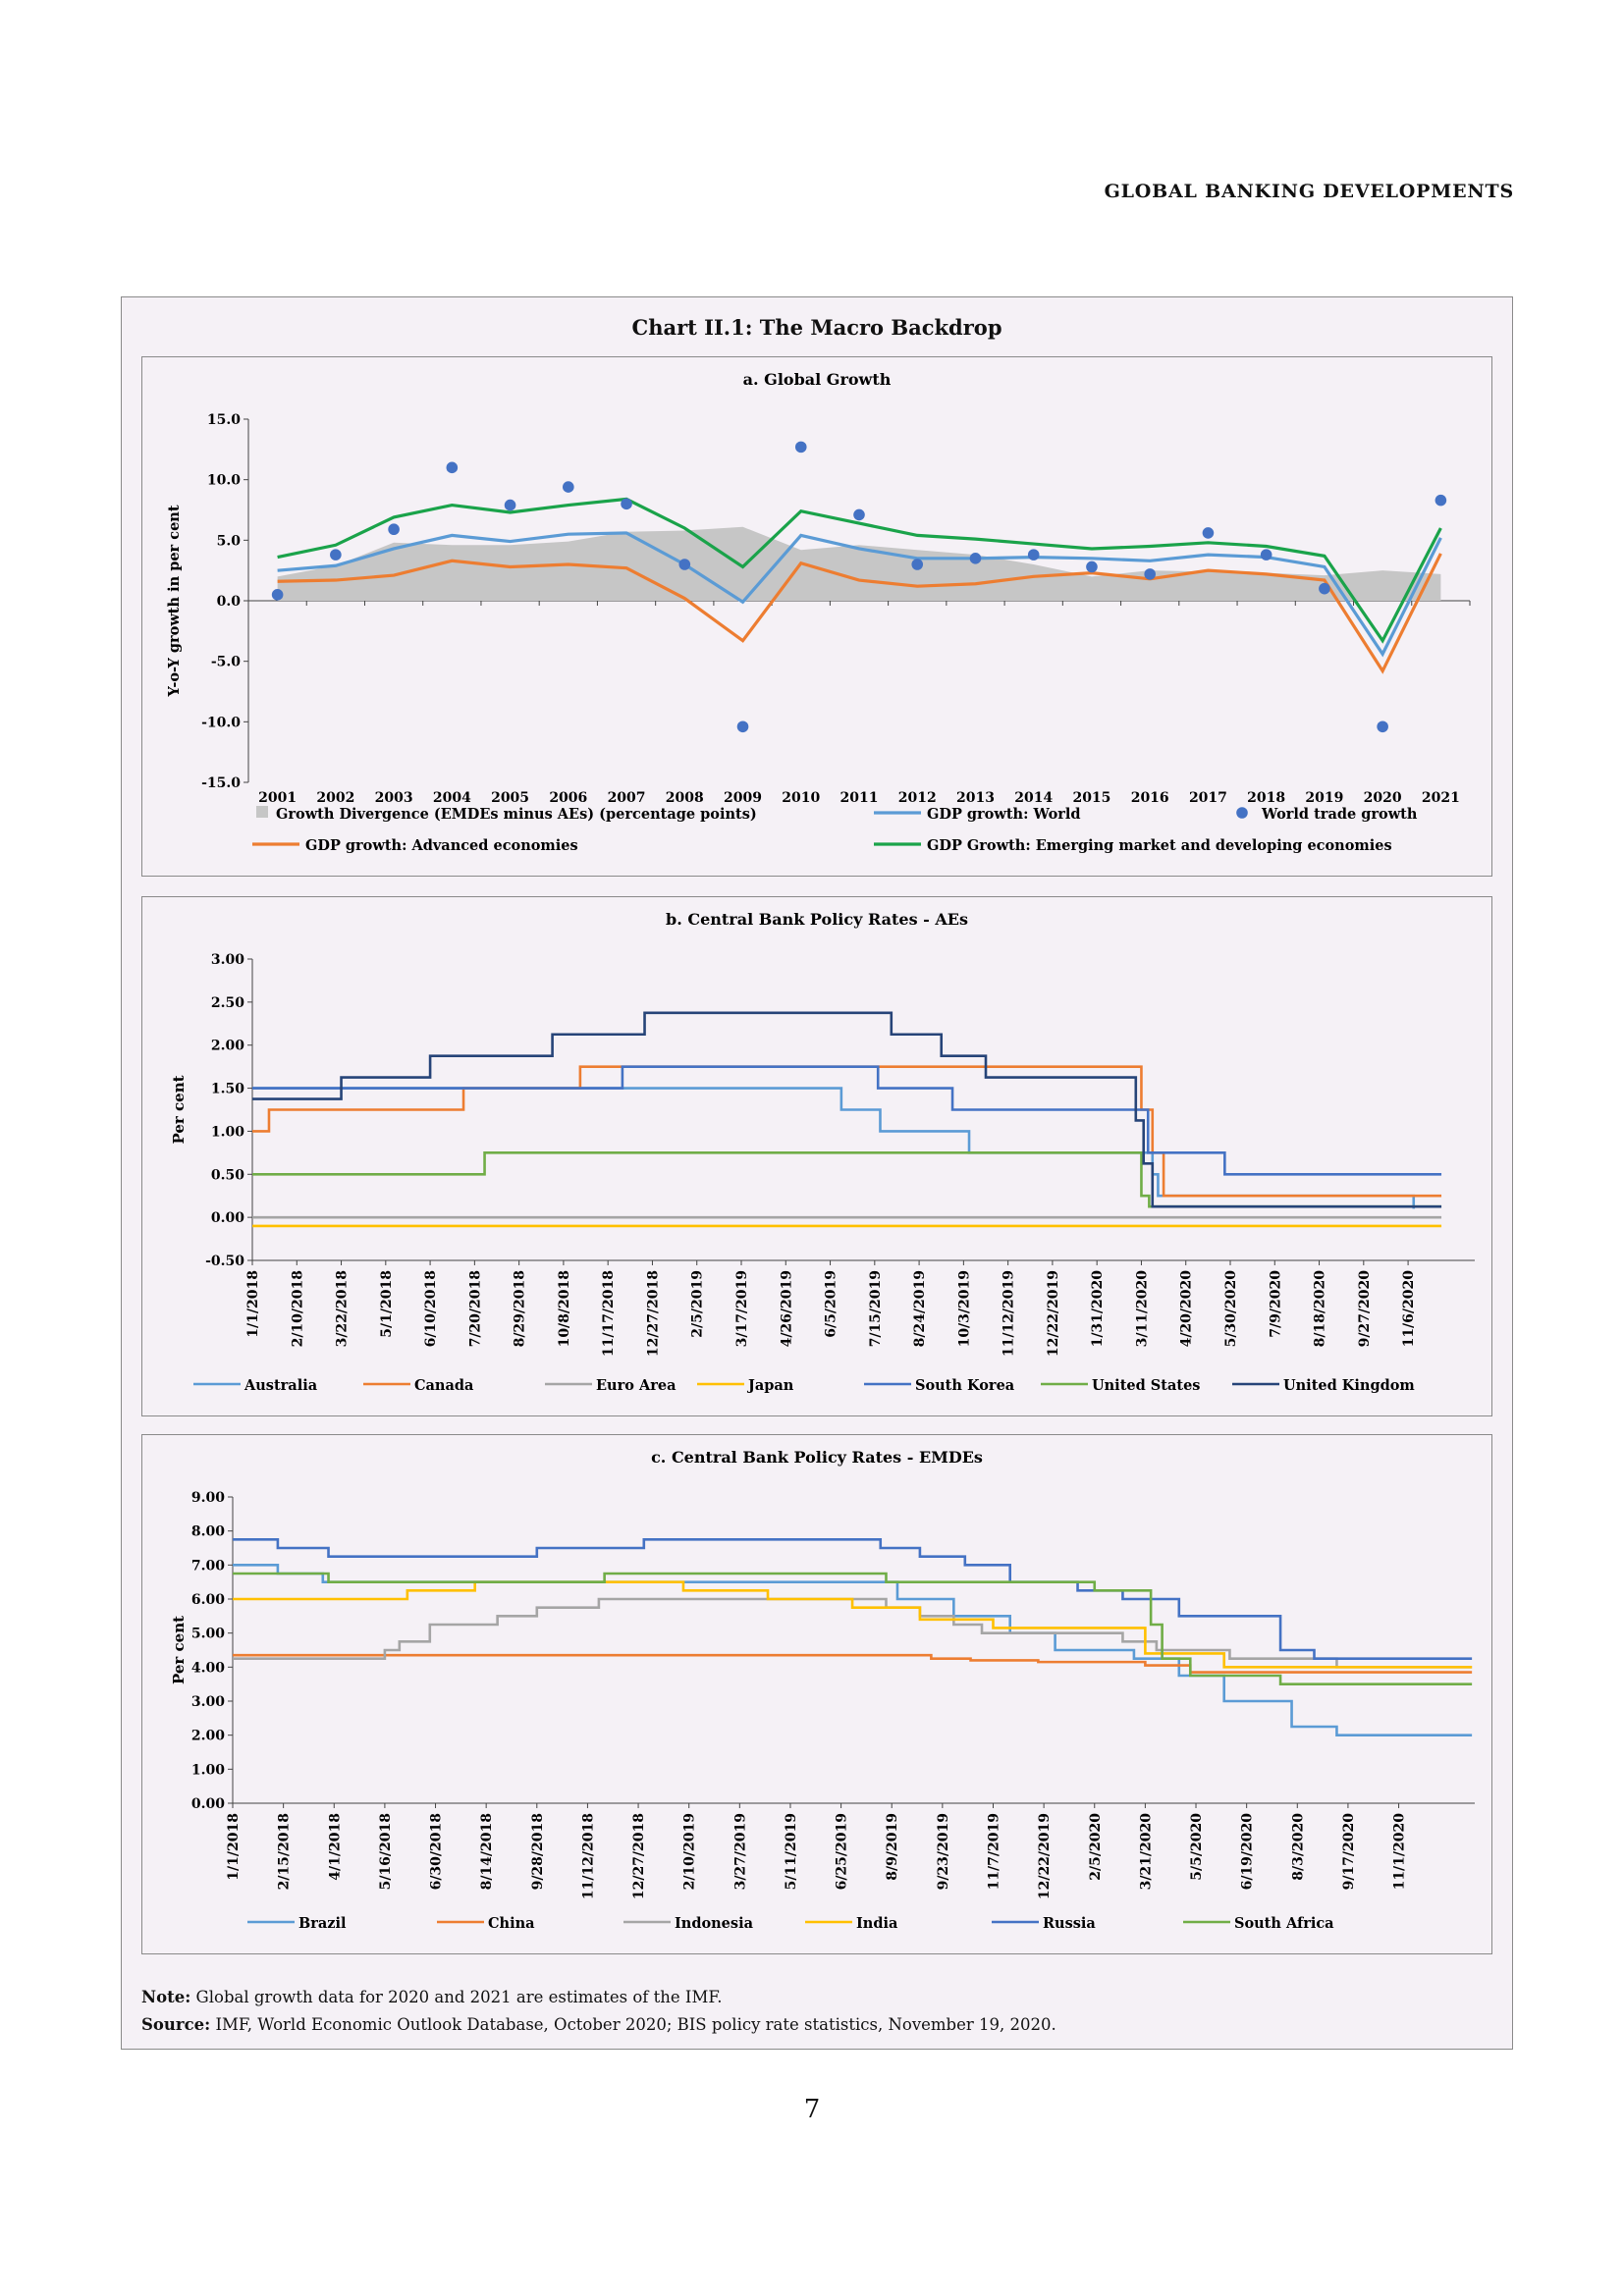 This screenshot has width=1624, height=2296. Describe the element at coordinates (166, 1997) in the screenshot. I see `note-label: Note:` at that location.